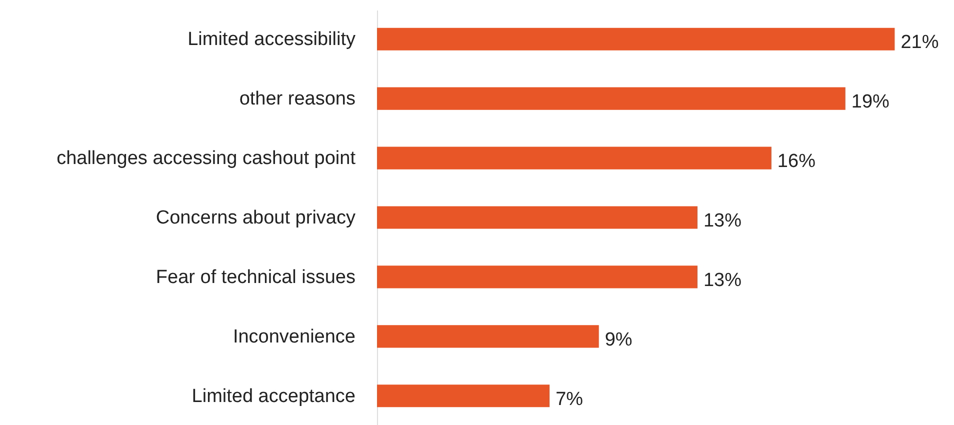  Describe the element at coordinates (206, 159) in the screenshot. I see `y-tick-label: challenges accessing cashout point` at that location.